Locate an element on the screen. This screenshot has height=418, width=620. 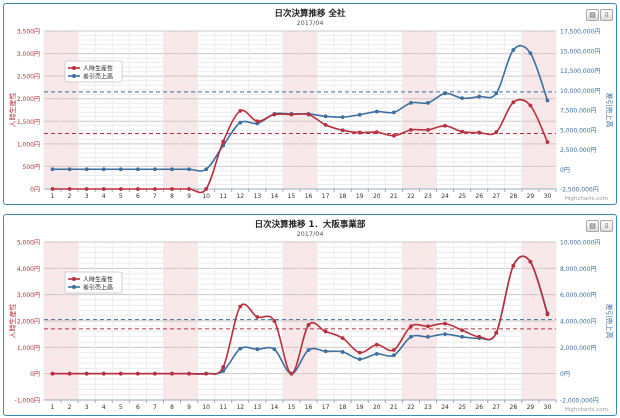
y-right-tick-label: 2,500,000円 is located at coordinates (578, 150).